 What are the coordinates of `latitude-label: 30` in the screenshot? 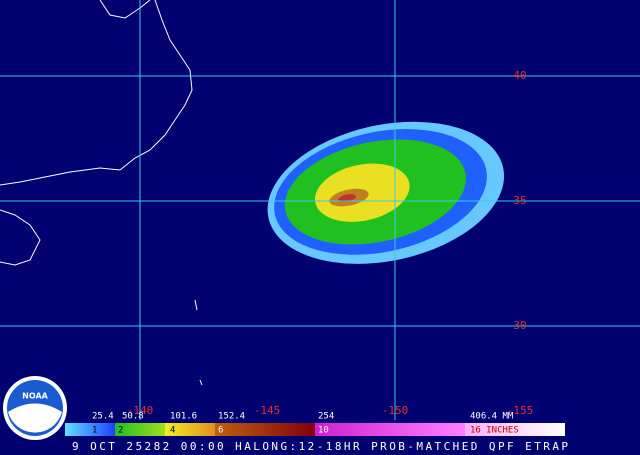 It's located at (519, 325).